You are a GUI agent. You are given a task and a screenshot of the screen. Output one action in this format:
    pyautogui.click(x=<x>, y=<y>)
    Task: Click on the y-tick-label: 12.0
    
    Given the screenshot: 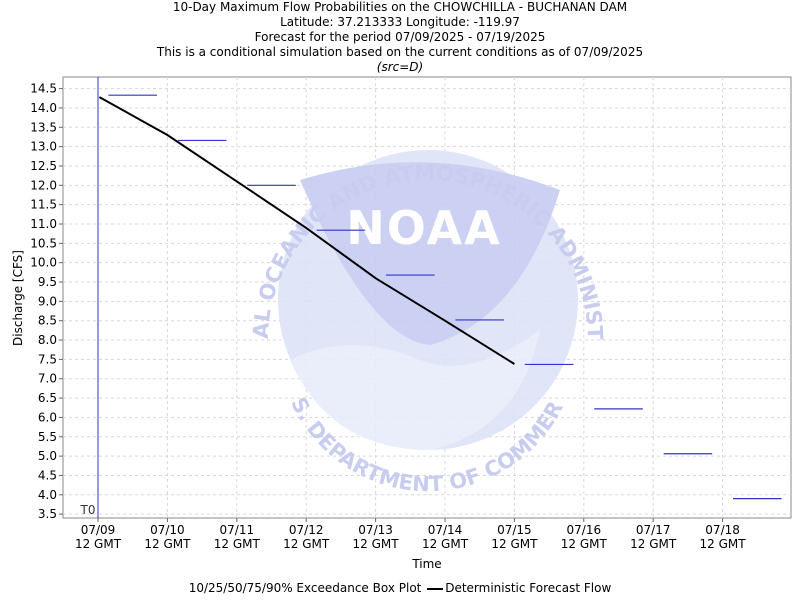 What is the action you would take?
    pyautogui.click(x=43, y=185)
    